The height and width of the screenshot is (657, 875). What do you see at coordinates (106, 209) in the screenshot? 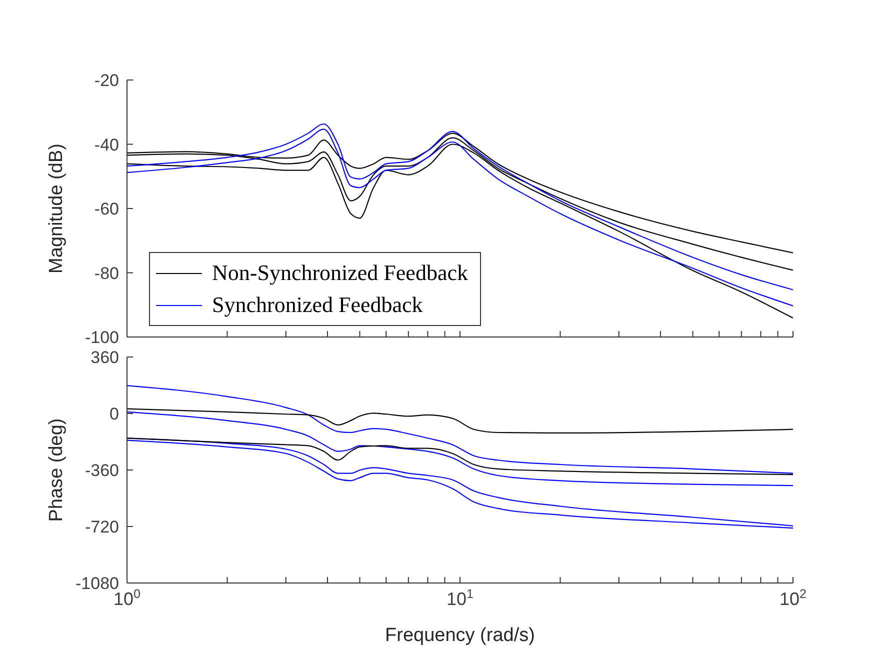
I see `y-tick-label: -60` at bounding box center [106, 209].